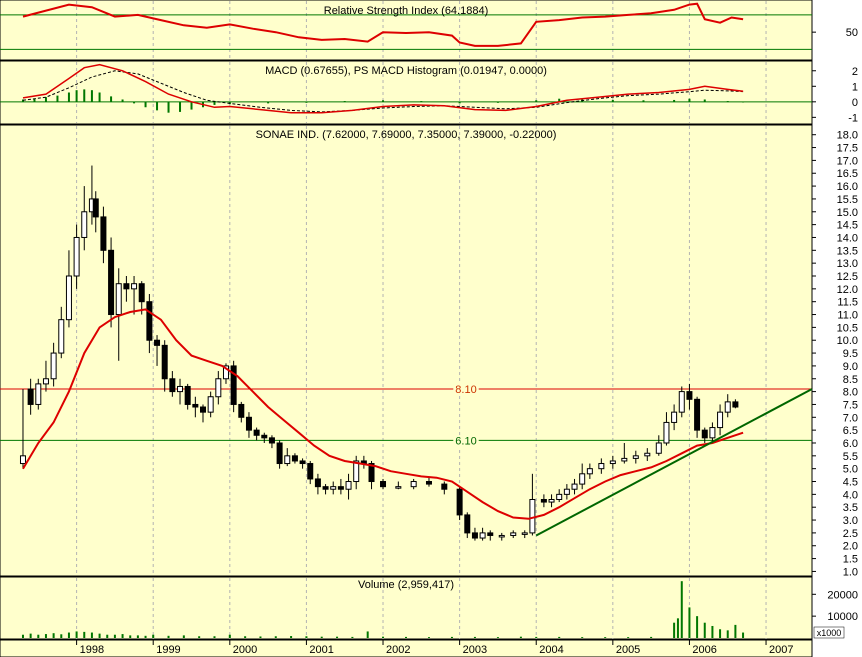 This screenshot has height=657, width=862. I want to click on volume-scale-label: x1000, so click(829, 633).